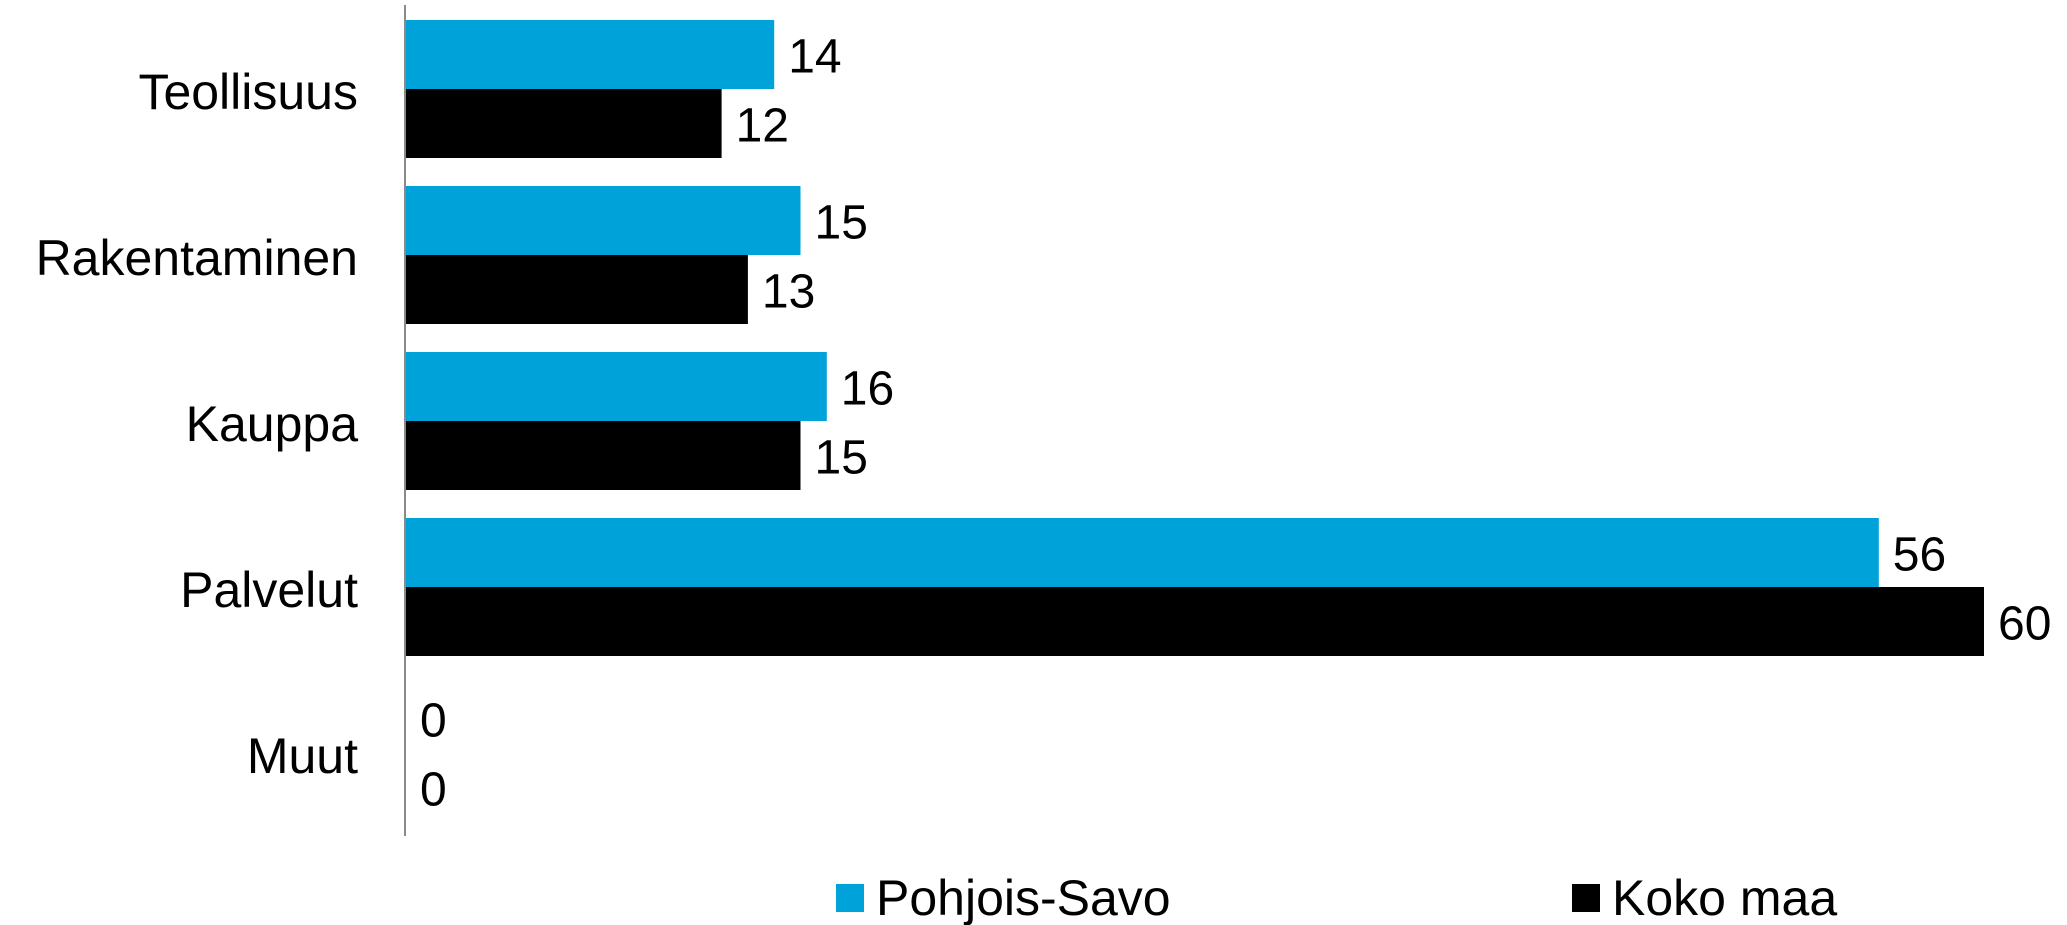 The width and height of the screenshot is (2067, 925). I want to click on data-label-koko-maa-teollisuus: 12, so click(762, 126).